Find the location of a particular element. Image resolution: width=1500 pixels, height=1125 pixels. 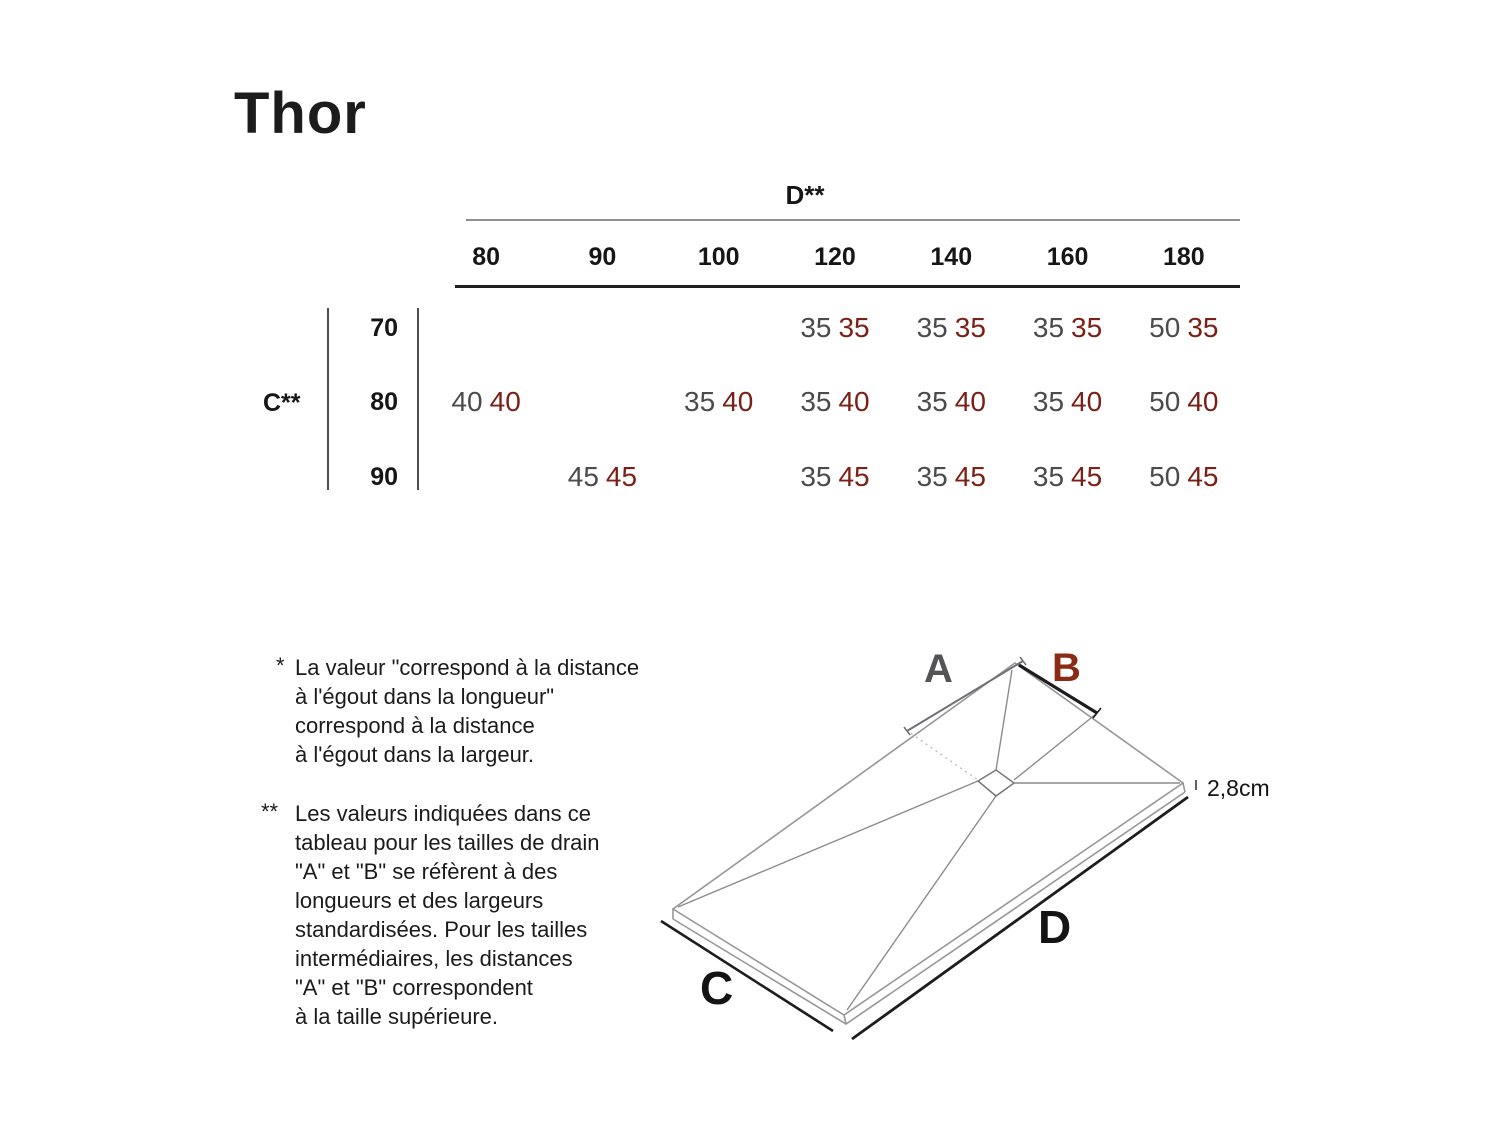

row-header: 80 is located at coordinates (384, 402).